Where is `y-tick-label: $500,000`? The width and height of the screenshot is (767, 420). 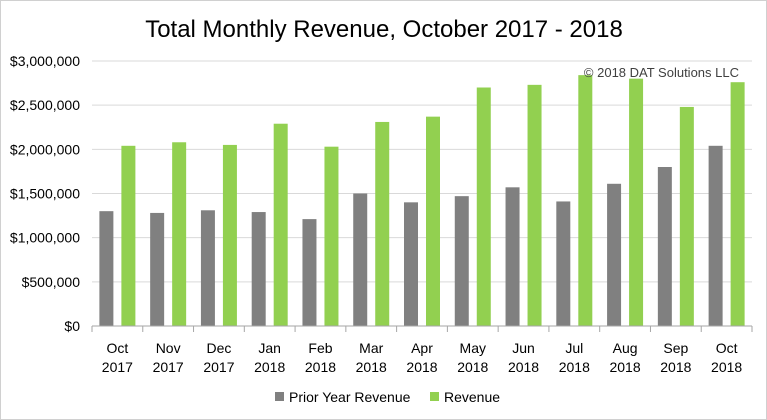 y-tick-label: $500,000 is located at coordinates (51, 282).